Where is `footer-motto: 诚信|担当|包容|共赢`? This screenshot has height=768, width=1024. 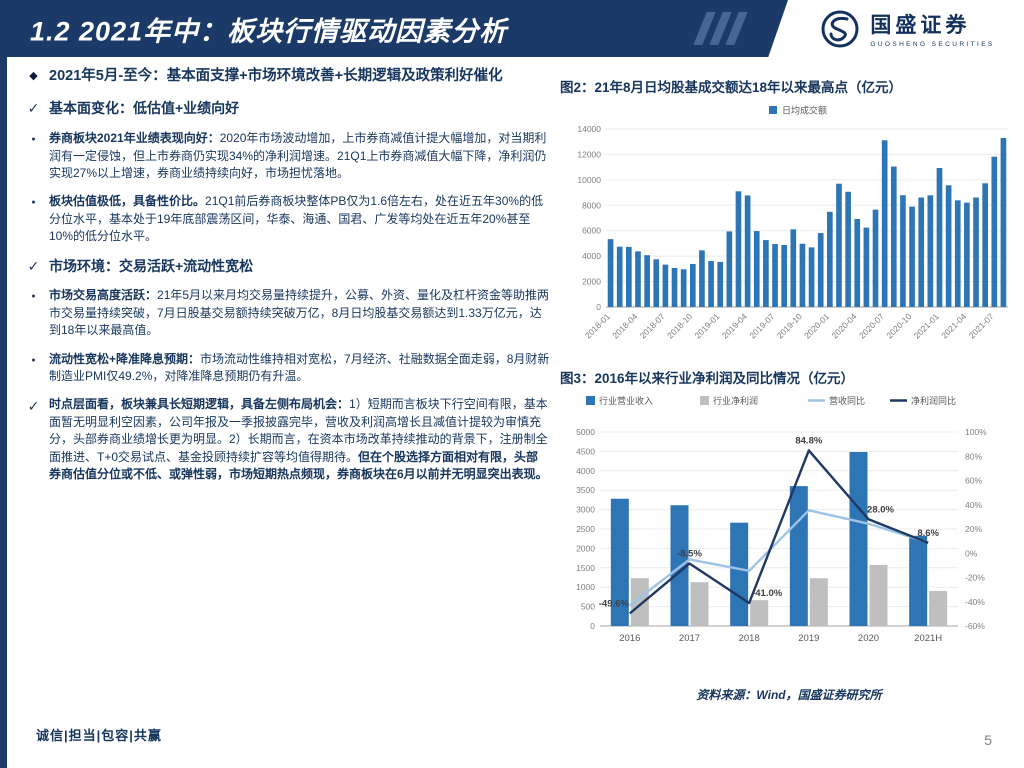 footer-motto: 诚信|担当|包容|共赢 is located at coordinates (99, 735).